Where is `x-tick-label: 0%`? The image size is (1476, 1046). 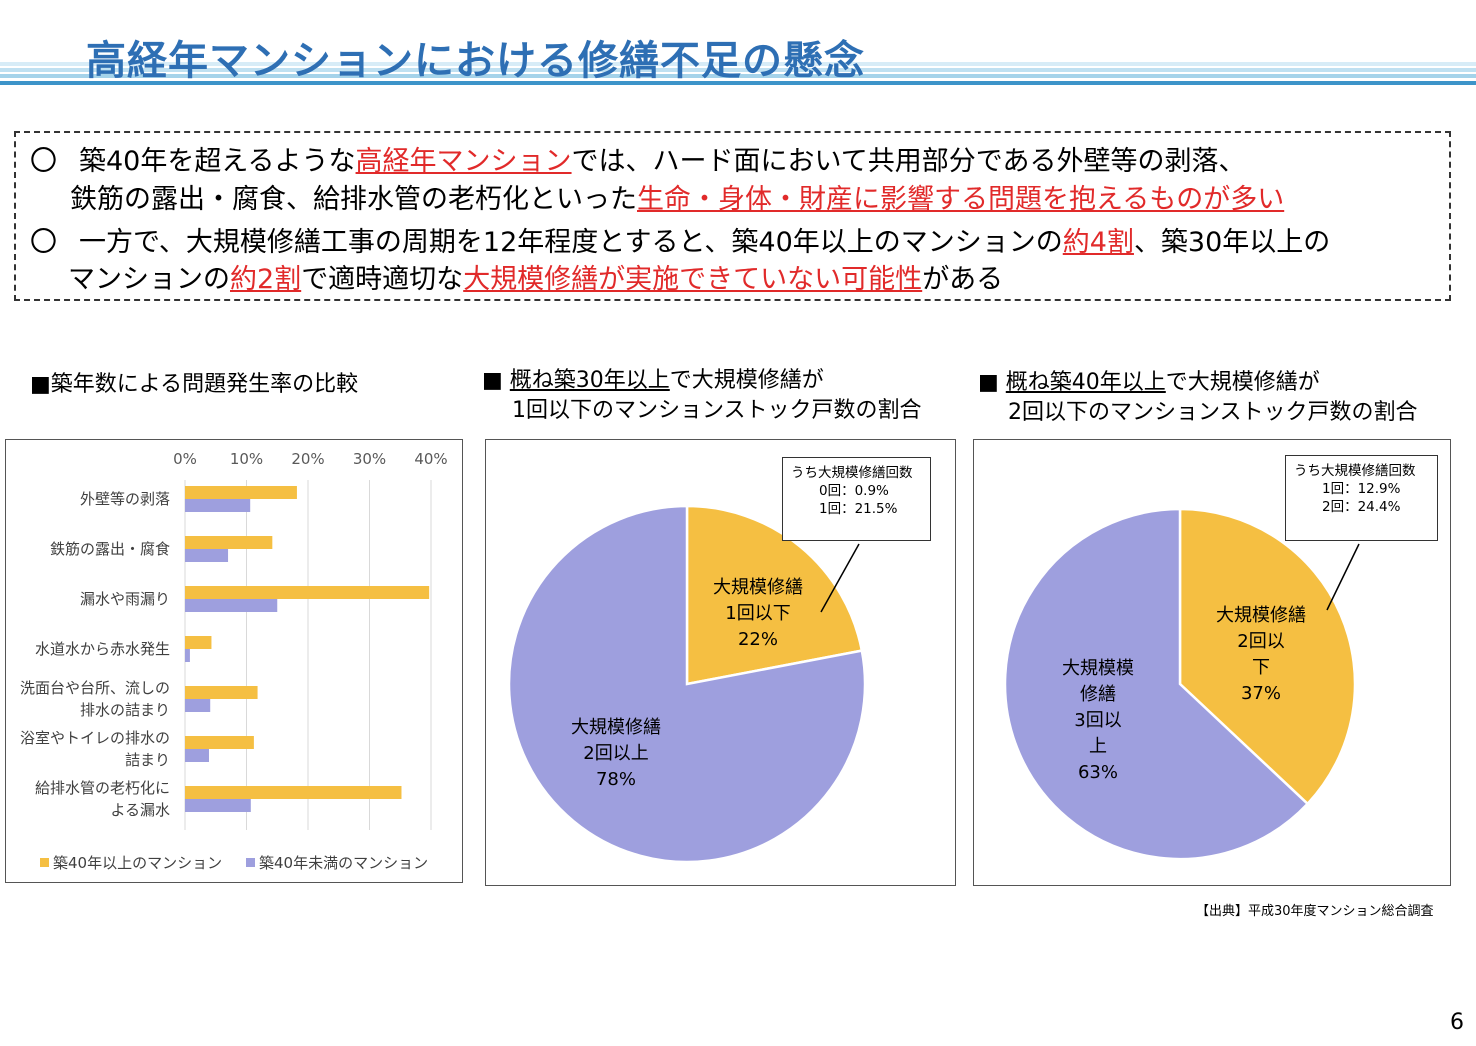
x-tick-label: 0% is located at coordinates (185, 459).